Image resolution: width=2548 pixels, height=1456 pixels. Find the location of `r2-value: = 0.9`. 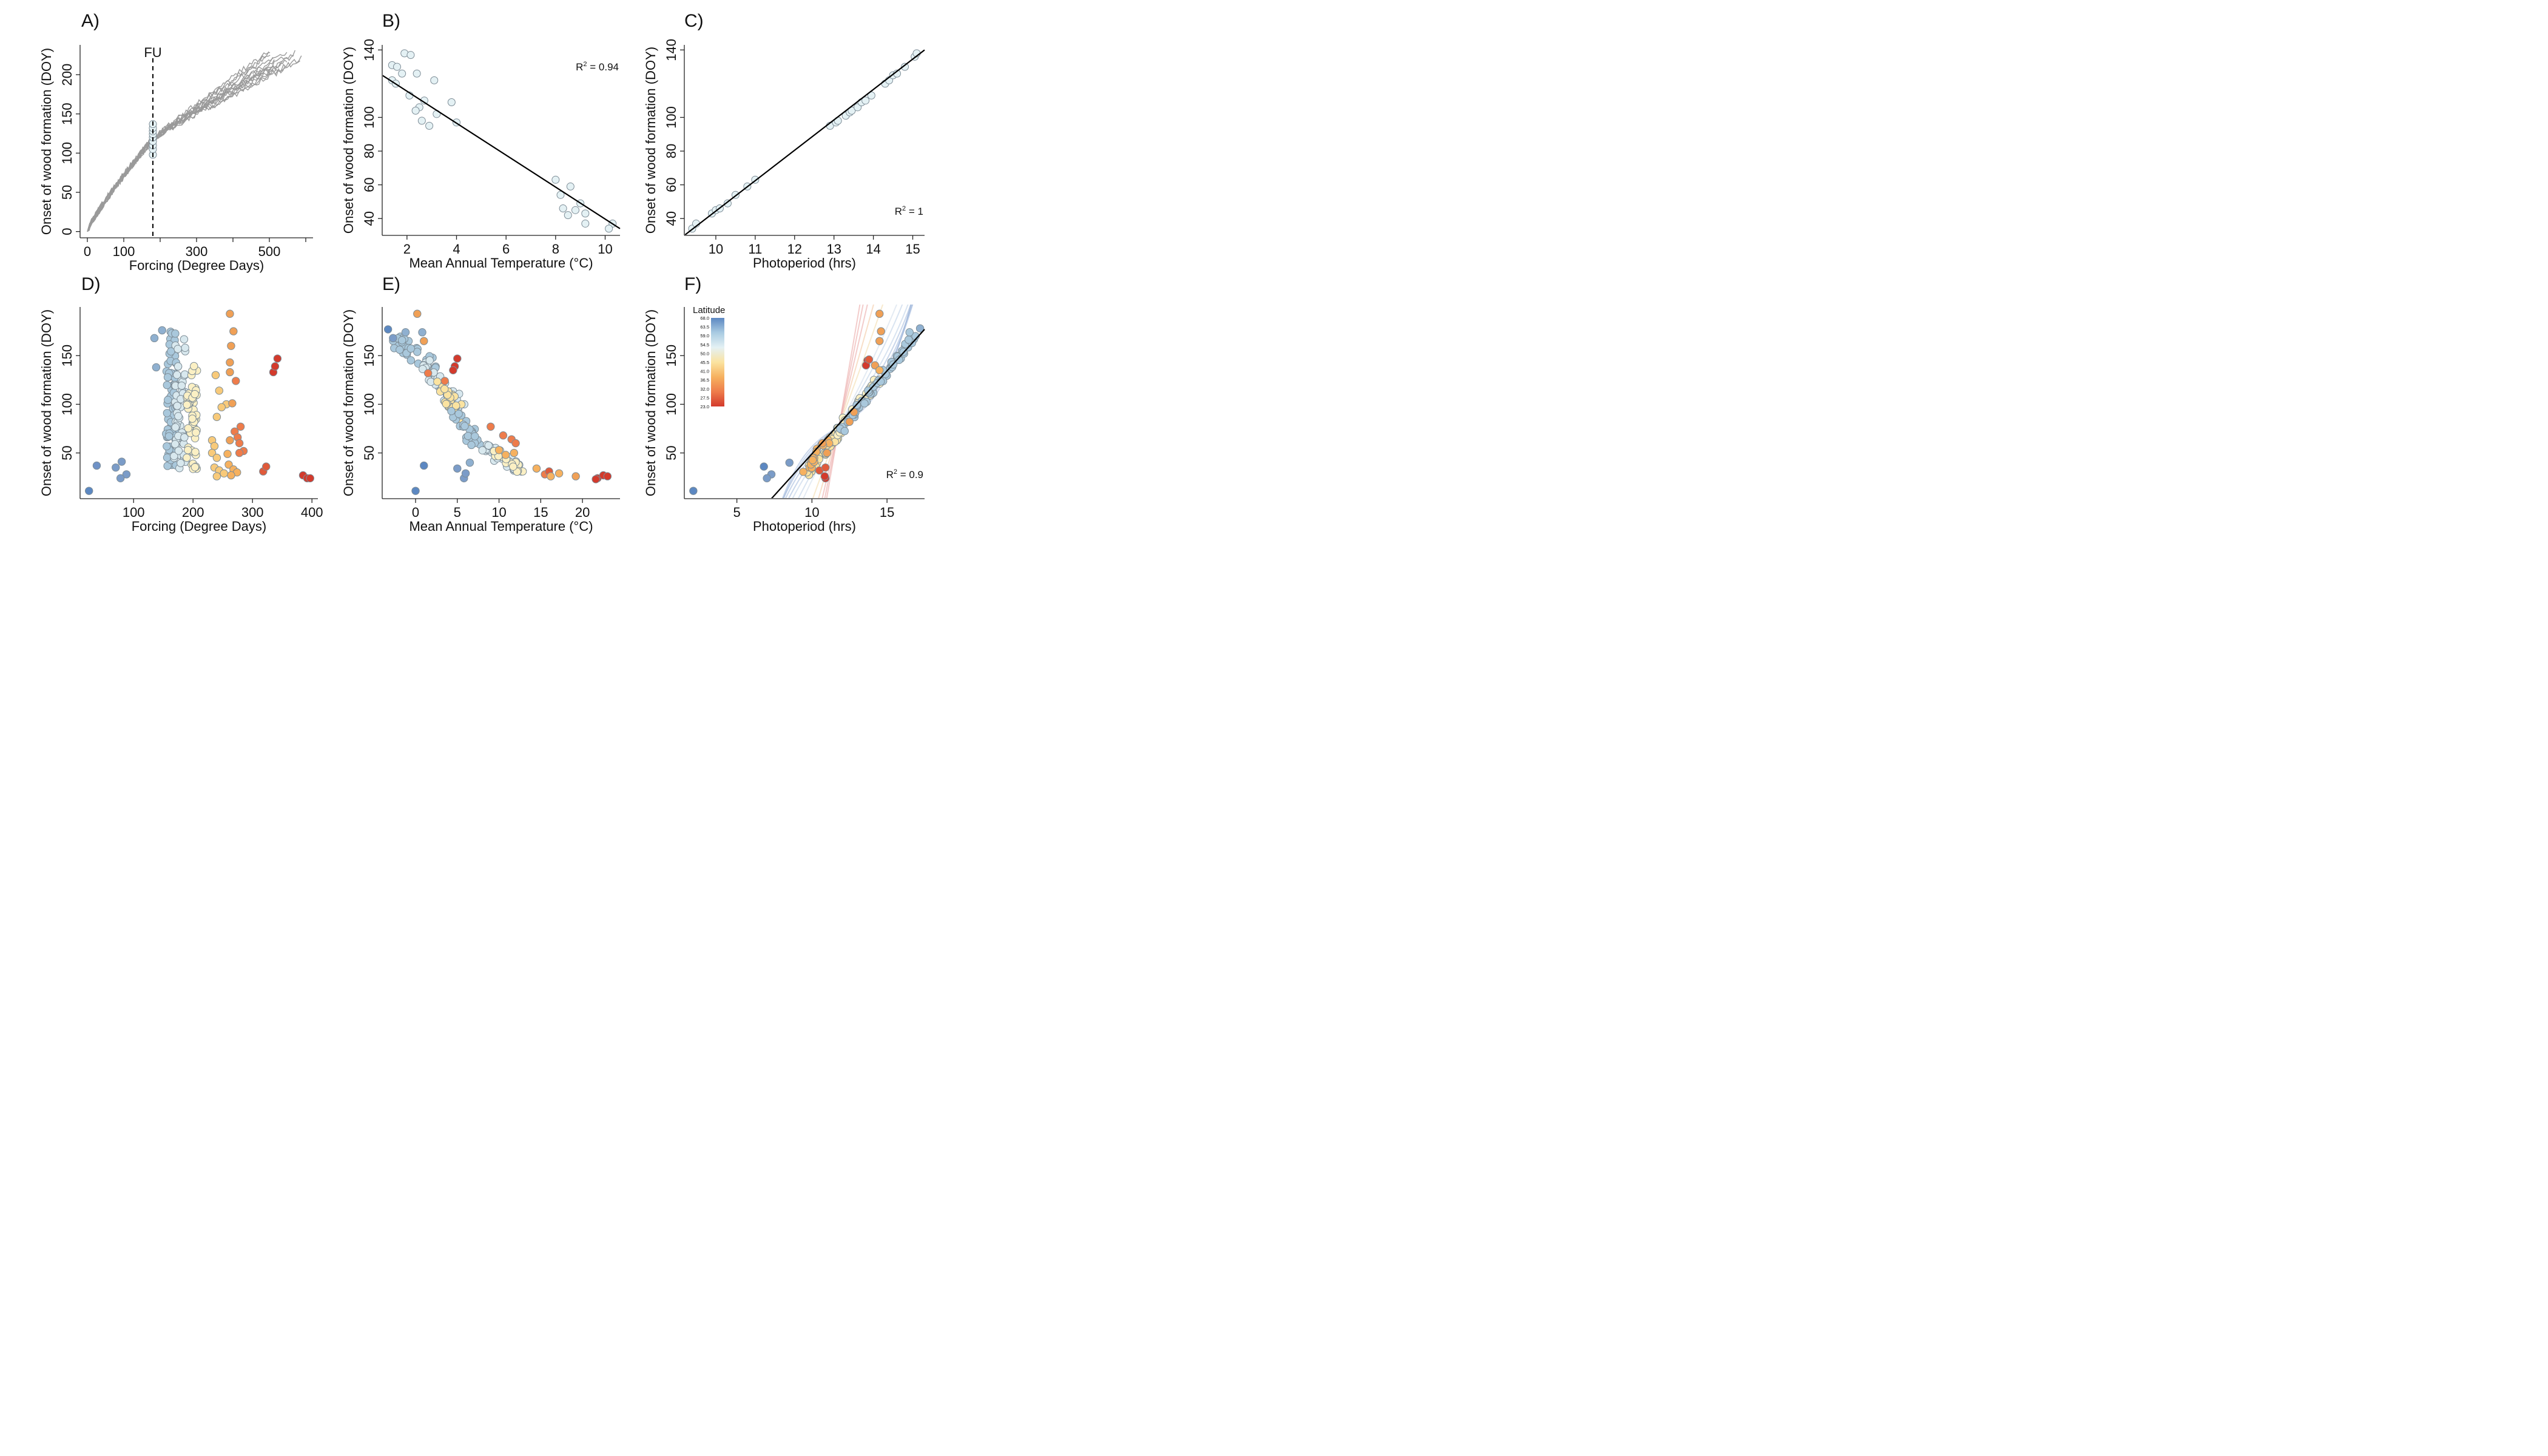

r2-value: = 0.9 is located at coordinates (910, 474).